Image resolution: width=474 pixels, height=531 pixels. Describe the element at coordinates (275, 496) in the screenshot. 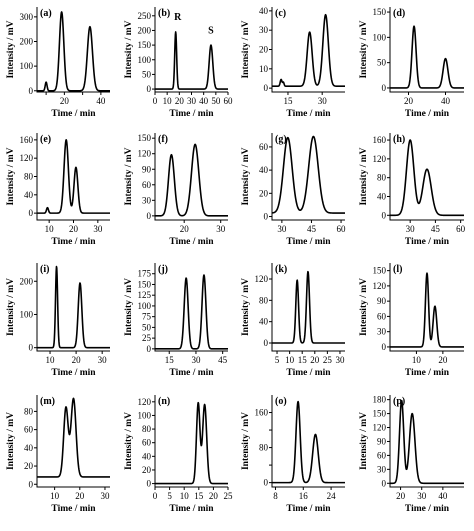

I see `x-tick-label: 8` at that location.